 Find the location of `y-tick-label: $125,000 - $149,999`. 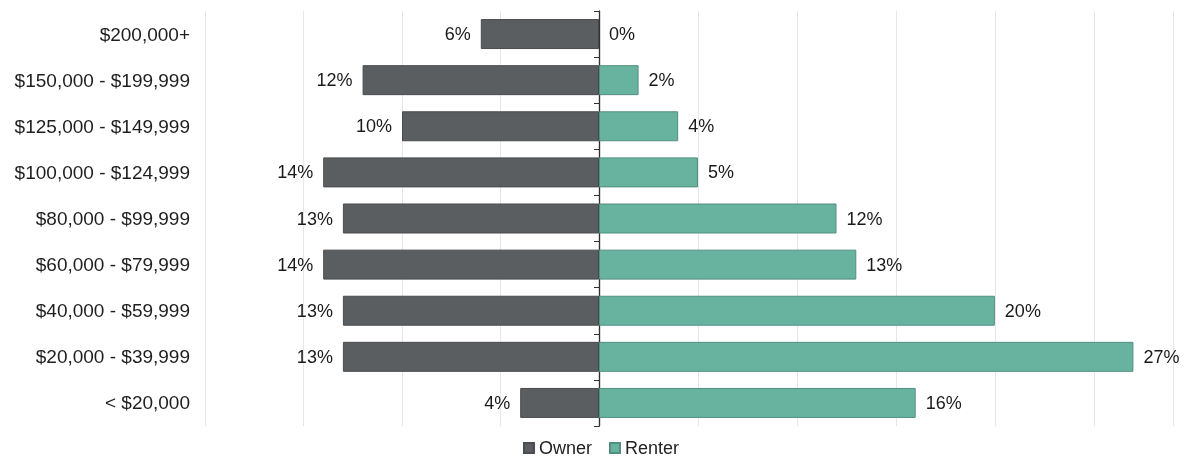

y-tick-label: $125,000 - $149,999 is located at coordinates (102, 126).